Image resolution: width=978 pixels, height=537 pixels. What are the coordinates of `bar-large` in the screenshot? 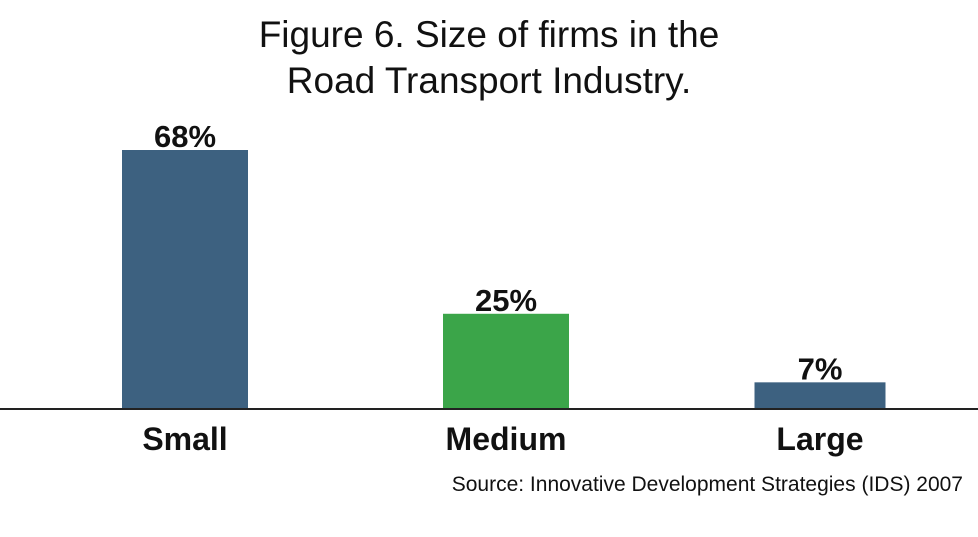 It's located at (820, 395).